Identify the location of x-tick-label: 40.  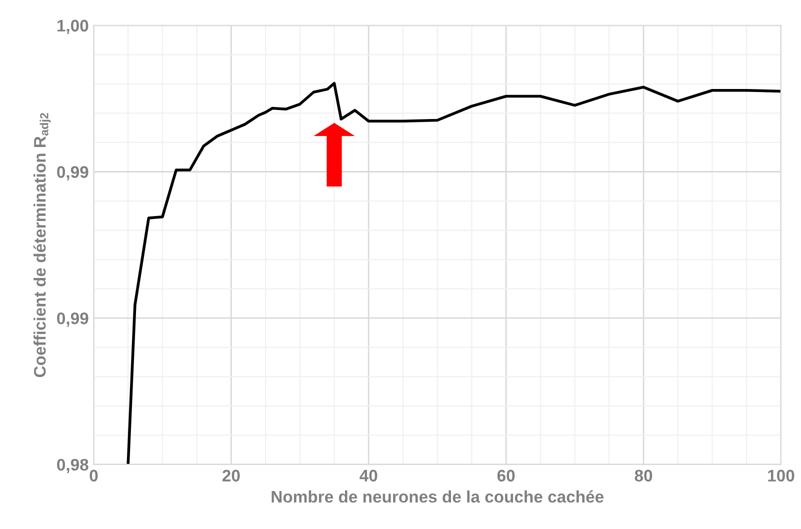
(369, 476).